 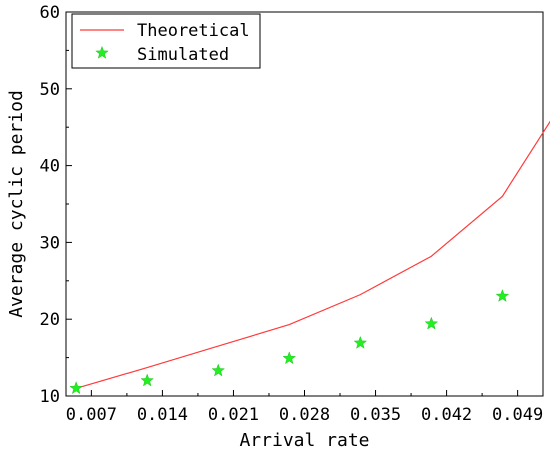 I want to click on legend-label-simulated: Simulated, so click(x=183, y=55).